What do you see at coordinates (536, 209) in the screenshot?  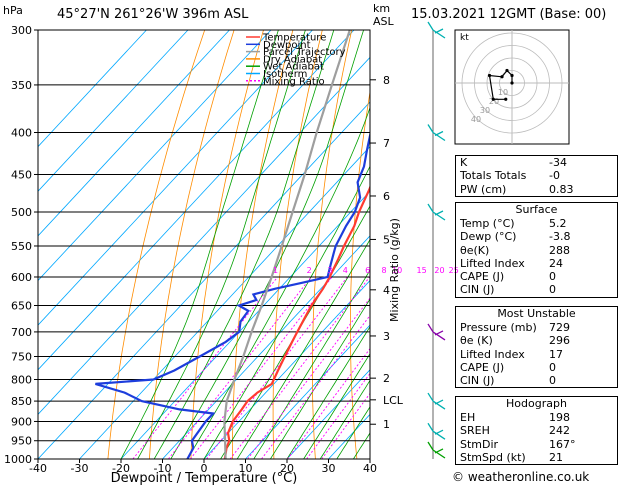 I see `surface-title: Surface` at bounding box center [536, 209].